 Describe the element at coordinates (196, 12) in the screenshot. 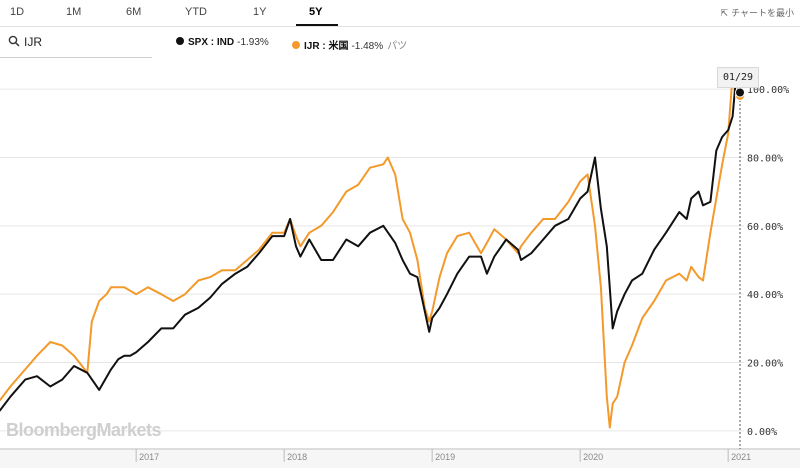

I see `tab-ytd: YTD` at that location.